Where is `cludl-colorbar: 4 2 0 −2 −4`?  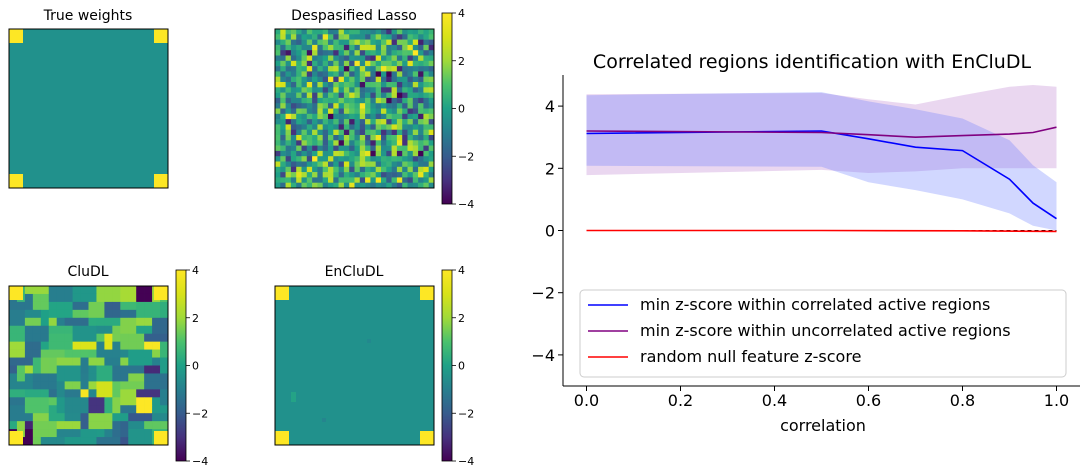 cludl-colorbar: 4 2 0 −2 −4 is located at coordinates (191, 366).